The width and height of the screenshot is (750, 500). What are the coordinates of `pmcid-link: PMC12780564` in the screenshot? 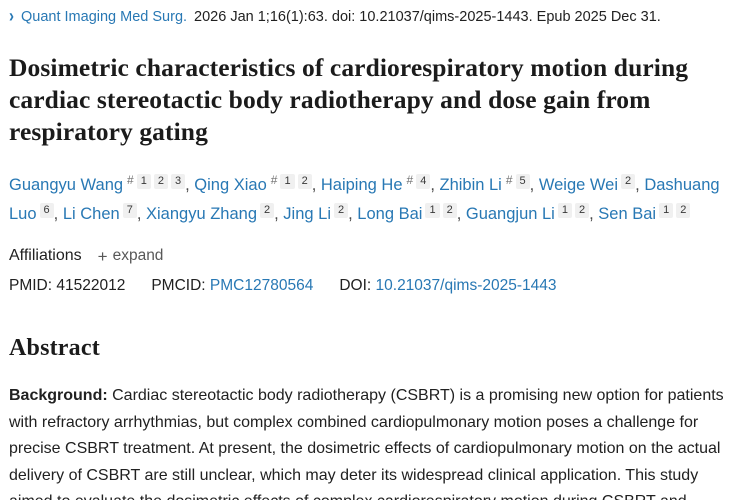 It's located at (261, 285).